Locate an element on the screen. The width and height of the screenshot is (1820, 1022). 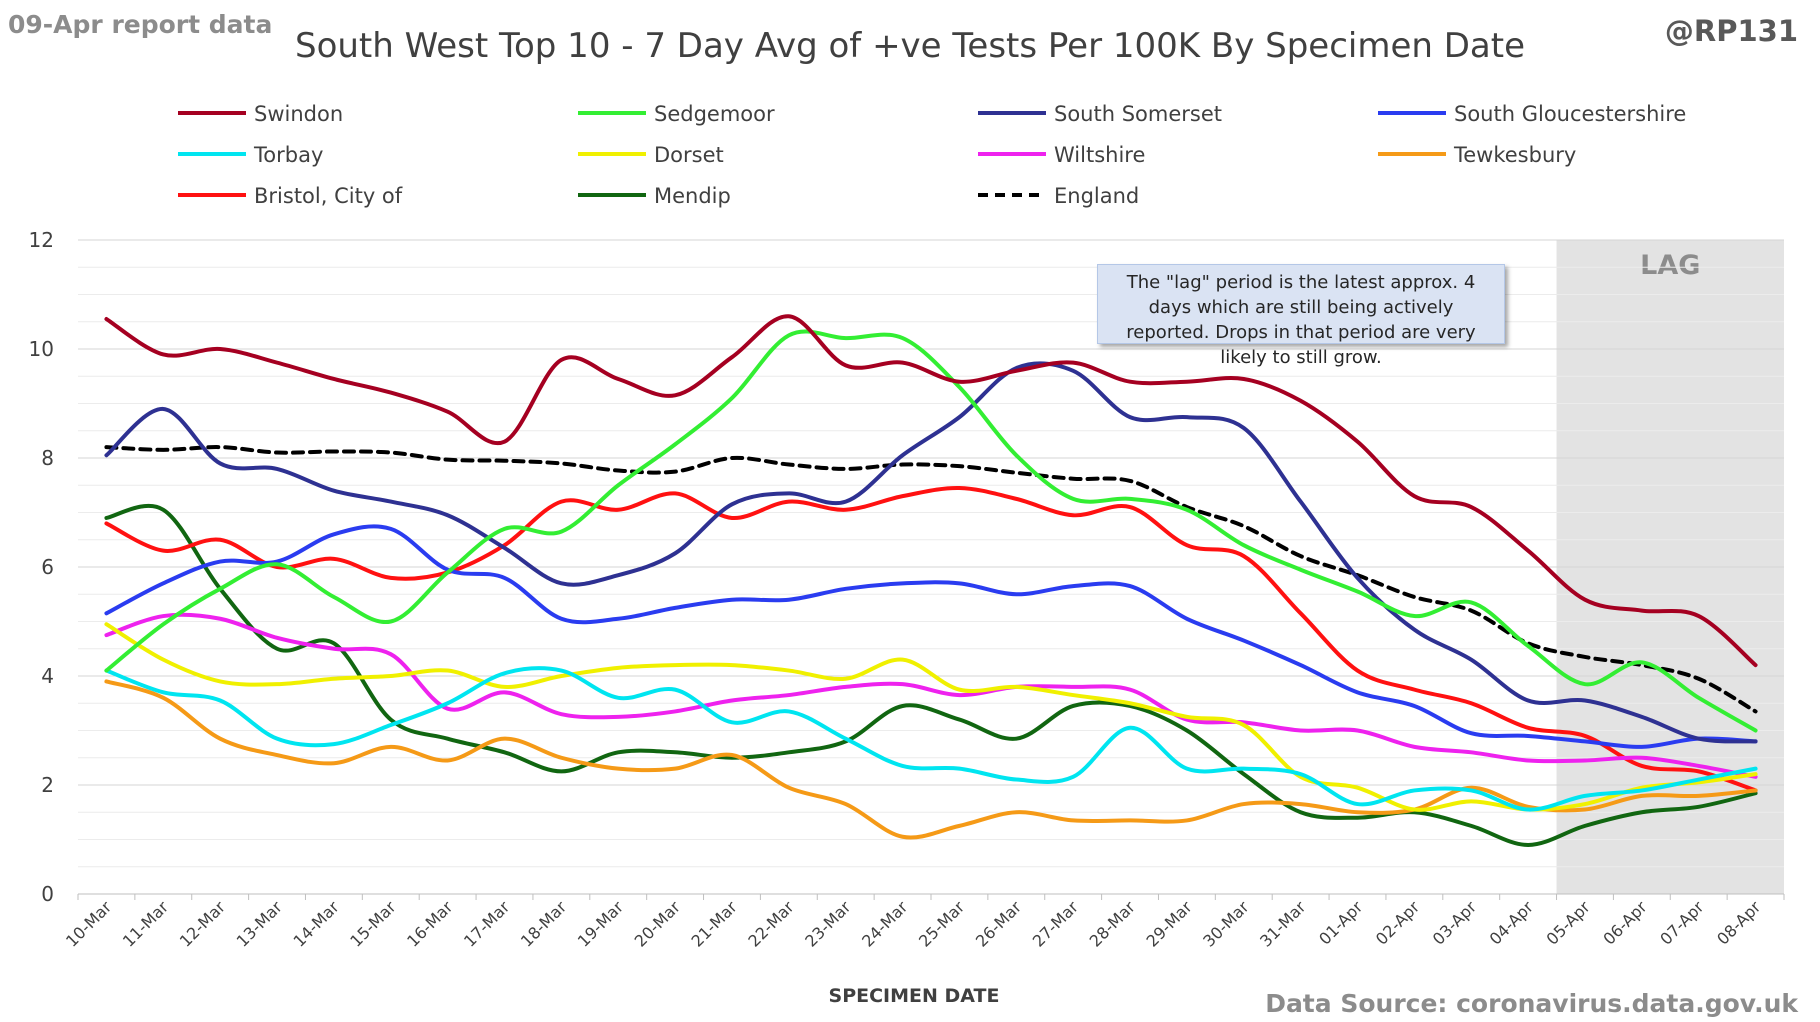
legend-label: England is located at coordinates (1096, 196).